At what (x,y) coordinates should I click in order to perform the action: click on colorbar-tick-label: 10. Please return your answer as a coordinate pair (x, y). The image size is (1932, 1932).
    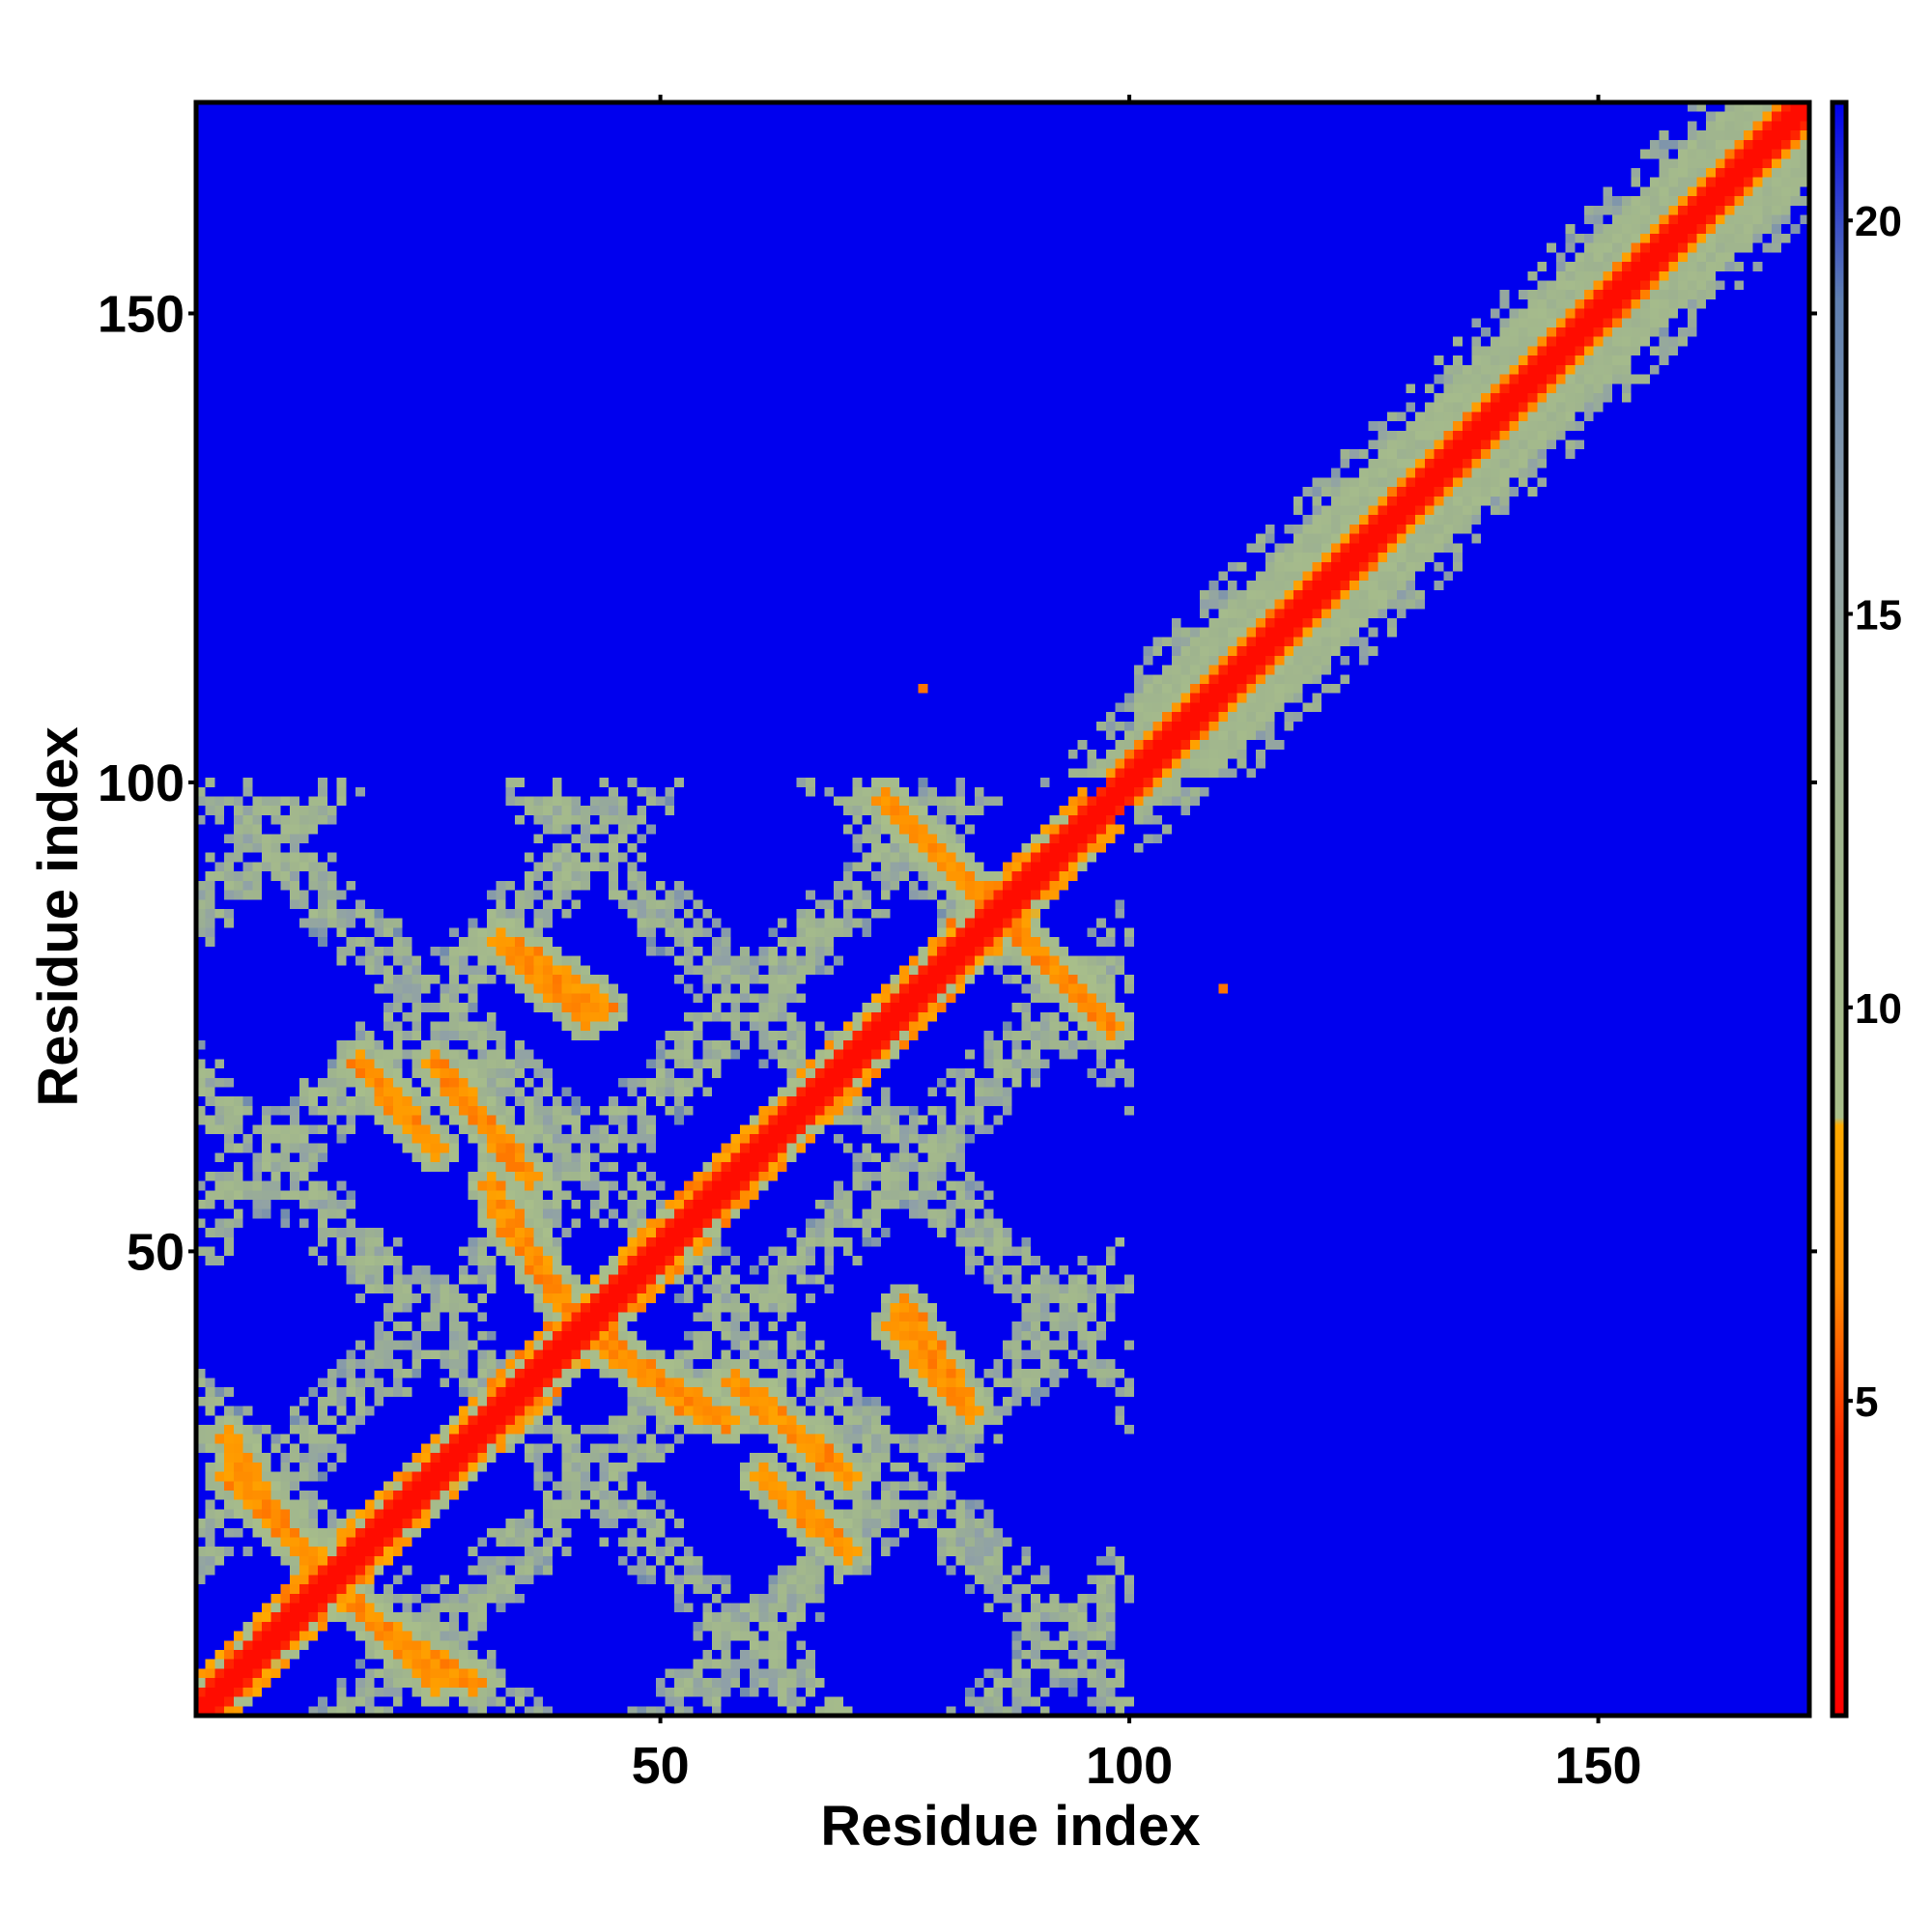
    Looking at the image, I should click on (1878, 1009).